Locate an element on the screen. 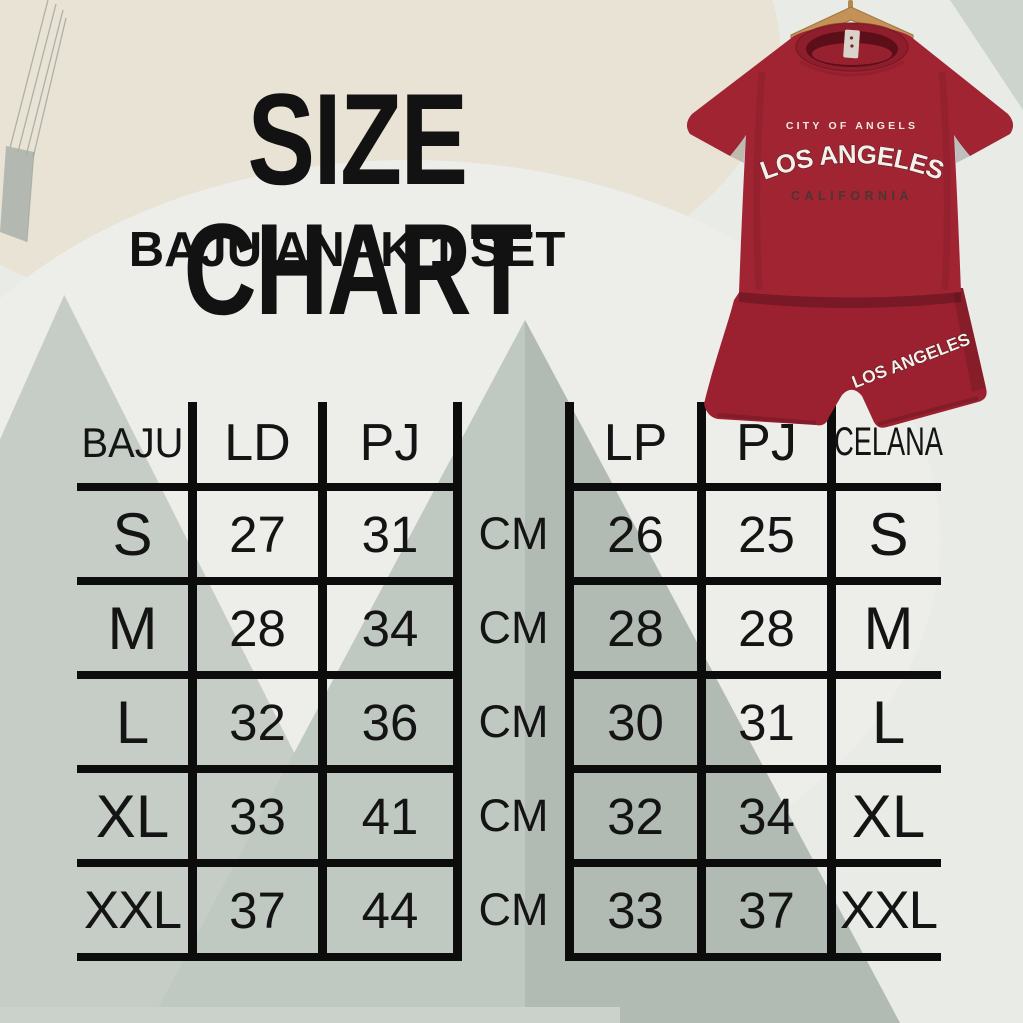 The height and width of the screenshot is (1023, 1023). value-ld: 33 is located at coordinates (257, 816).